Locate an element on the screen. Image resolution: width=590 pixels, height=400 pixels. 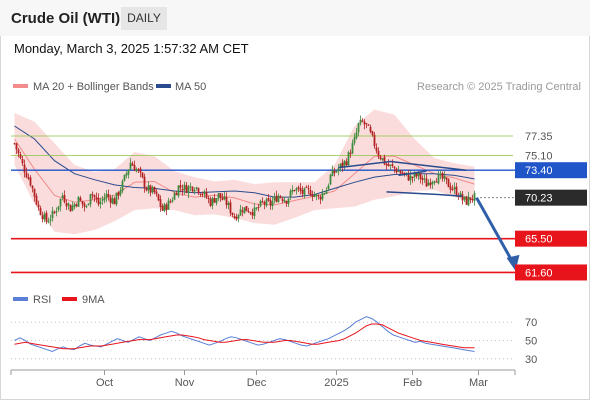
support-label: 65.50 is located at coordinates (539, 240).